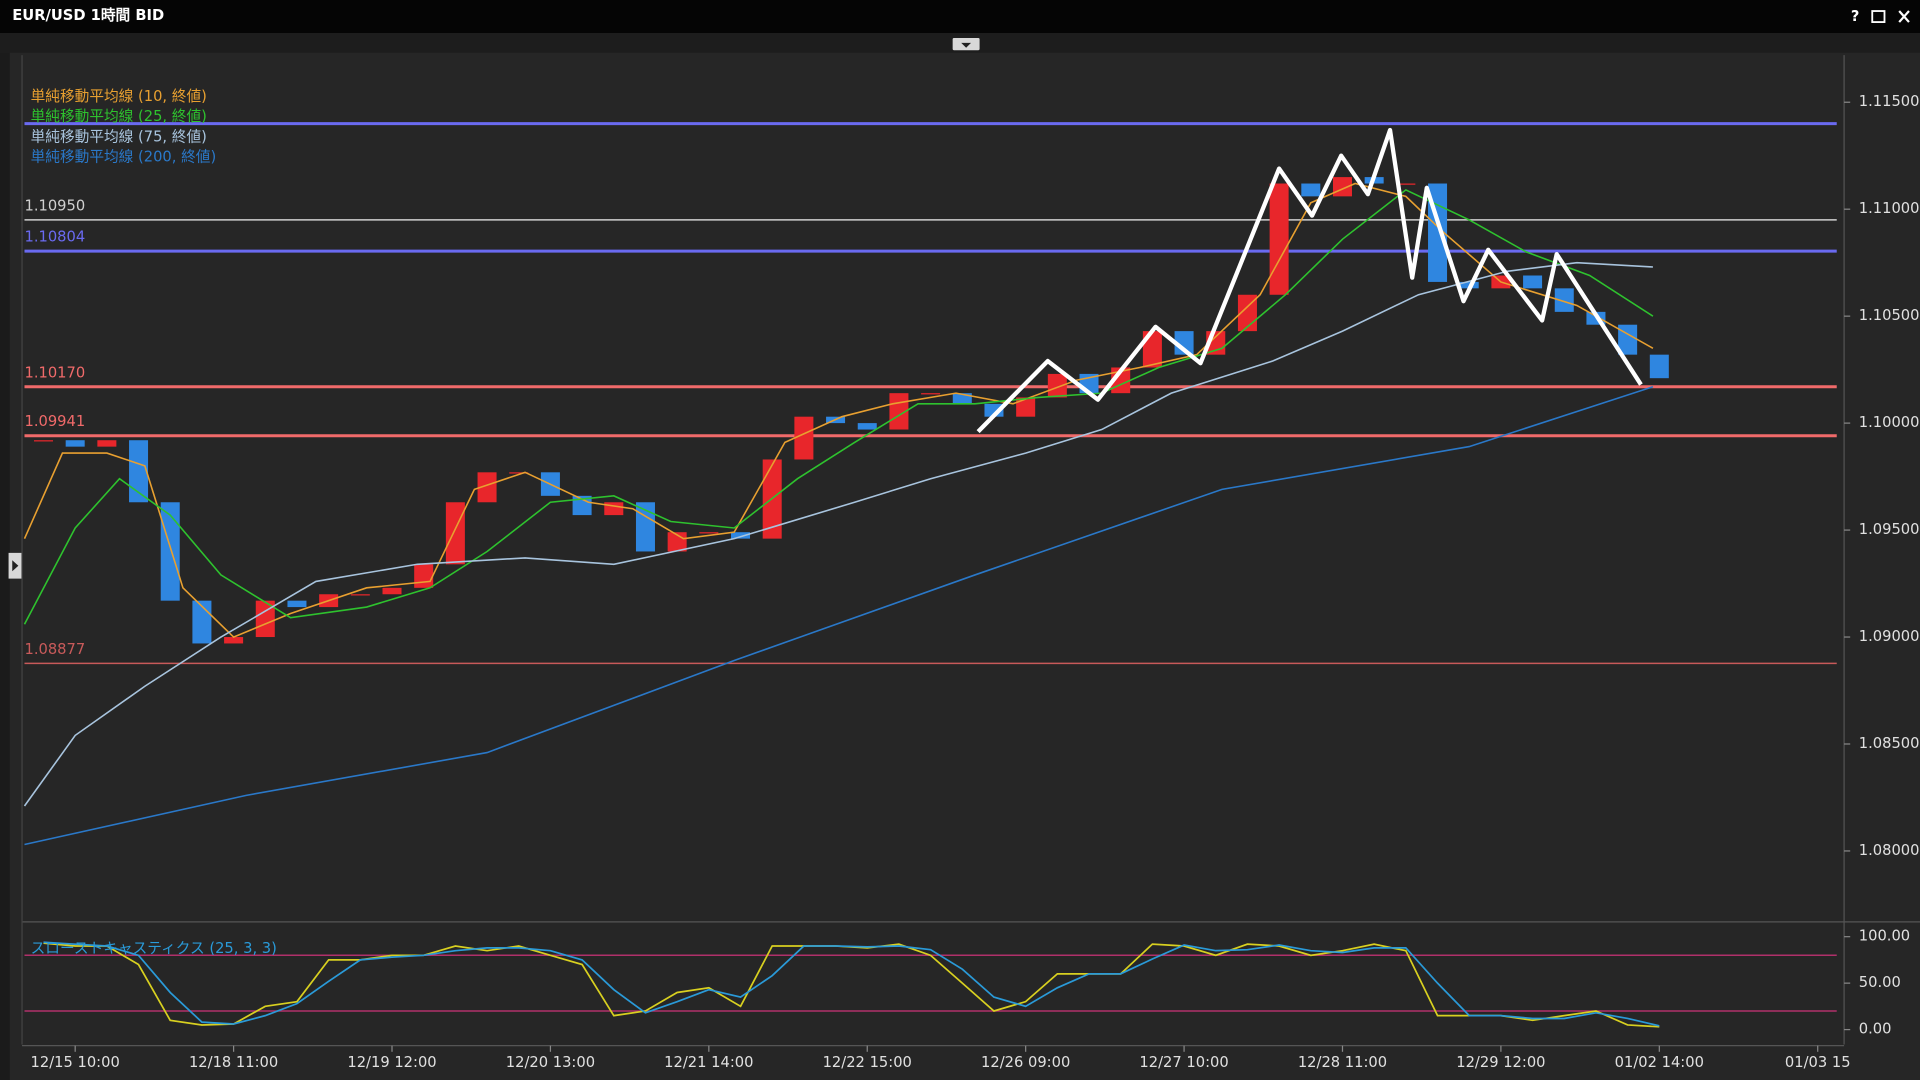 The width and height of the screenshot is (1920, 1080). What do you see at coordinates (1500, 1062) in the screenshot?
I see `x-tick-label: 12/29 12:00` at bounding box center [1500, 1062].